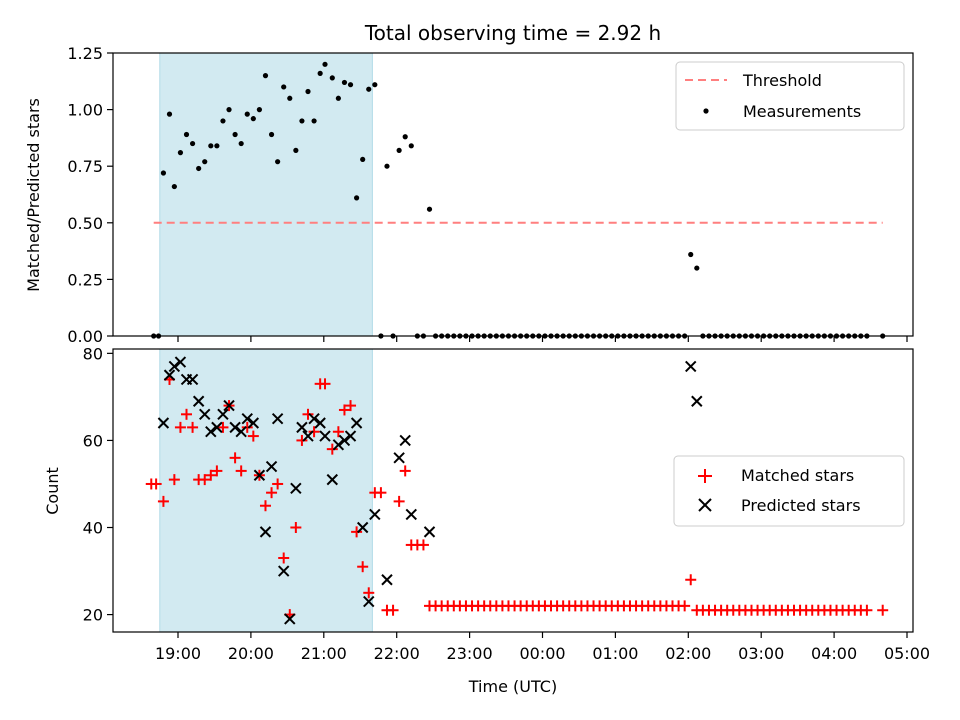 The height and width of the screenshot is (720, 960). I want to click on legend-matched-swatch, so click(705, 476).